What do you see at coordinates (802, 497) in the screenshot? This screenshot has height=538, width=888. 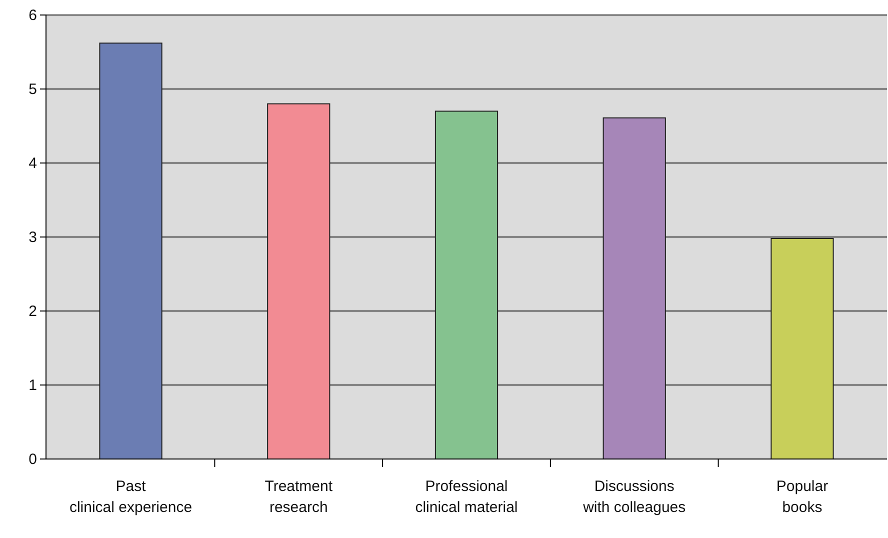 I see `x-tick-label: Popular books` at bounding box center [802, 497].